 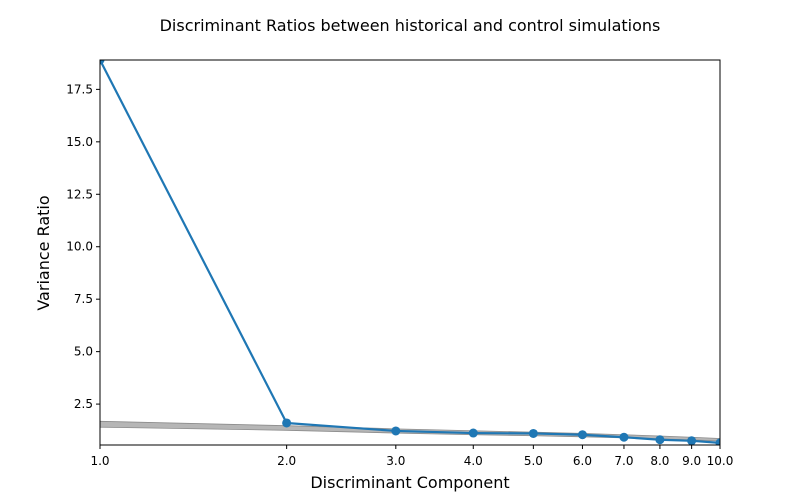 I want to click on x-axis-label: Discriminant Component, so click(x=409, y=482).